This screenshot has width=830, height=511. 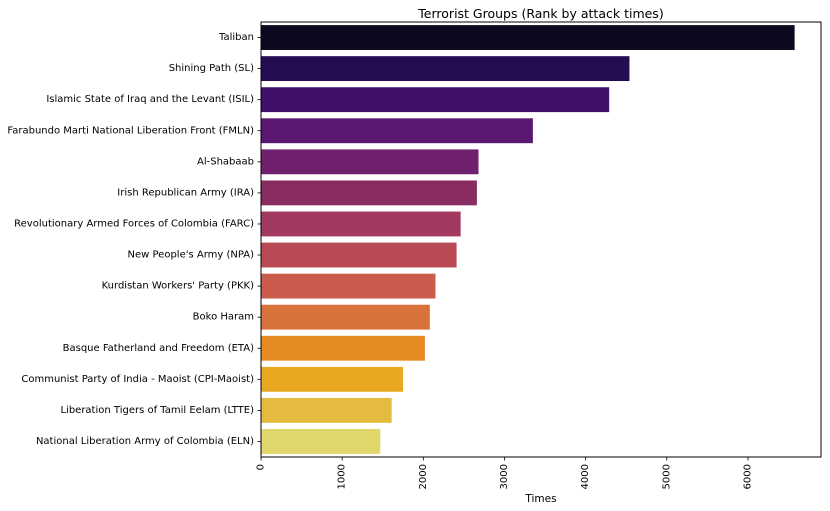 I want to click on y-tick-label: New People's Army (NPA), so click(x=191, y=255).